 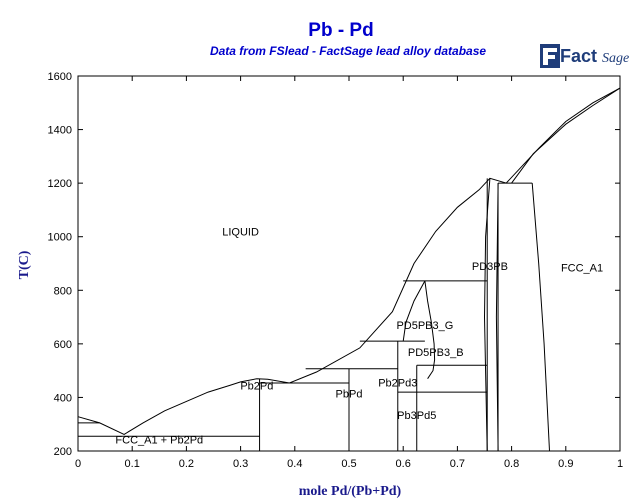 I want to click on x-tick-label: 0.4, so click(x=294, y=464).